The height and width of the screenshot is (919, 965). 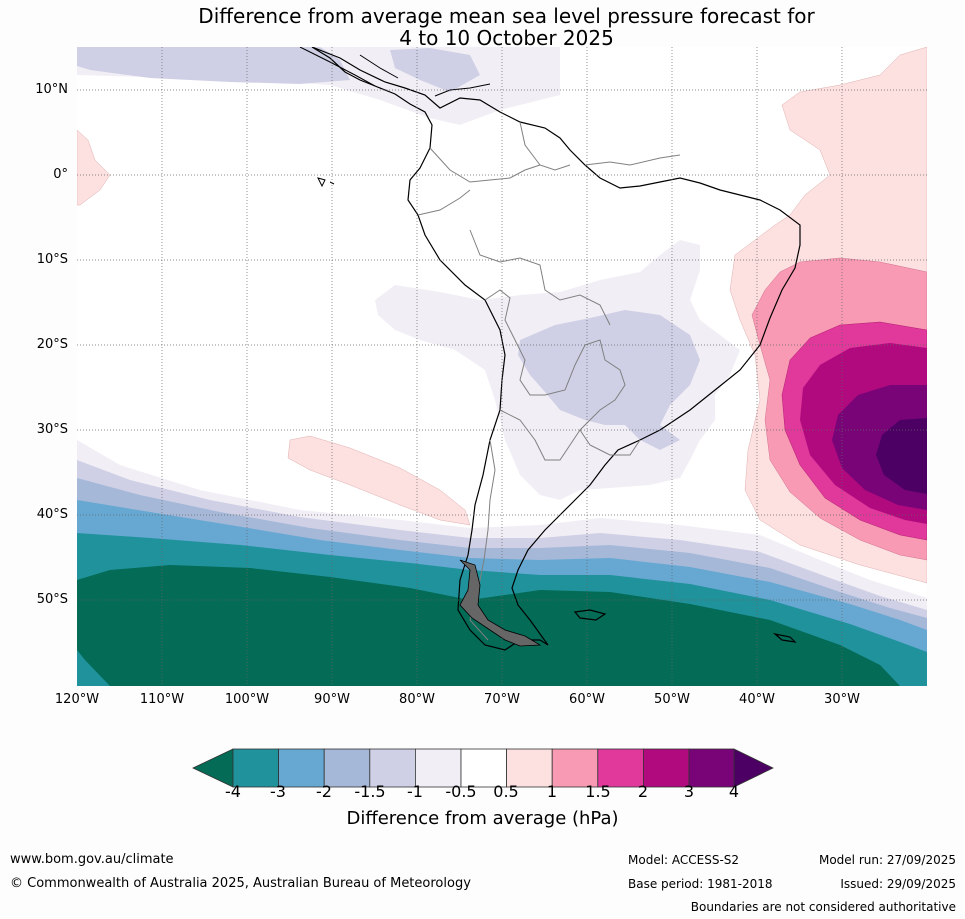 What do you see at coordinates (52, 259) in the screenshot?
I see `lat-label-10s: 10°S` at bounding box center [52, 259].